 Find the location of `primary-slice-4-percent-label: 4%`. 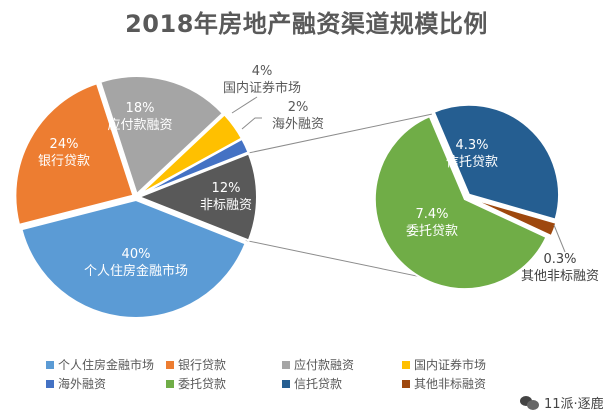

primary-slice-4-percent-label: 4% is located at coordinates (262, 71).